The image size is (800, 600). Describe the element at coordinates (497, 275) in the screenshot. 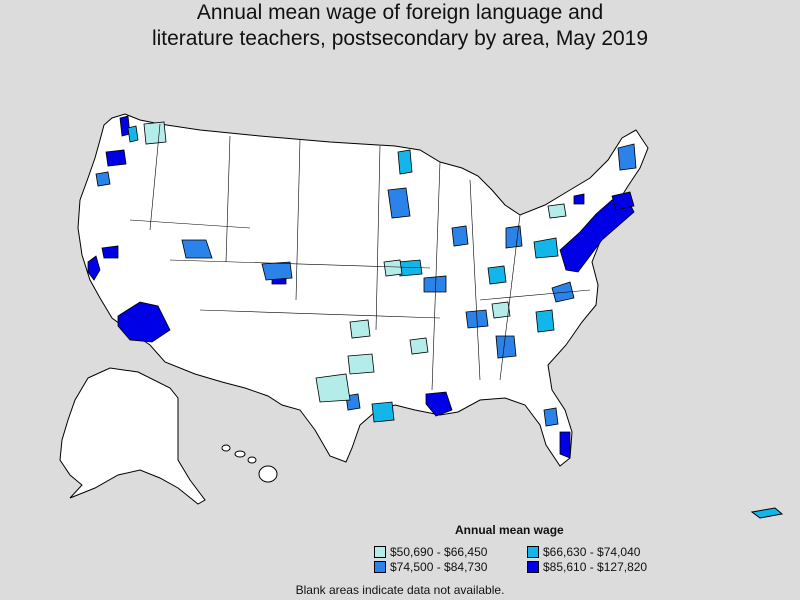

I see `area-indiana` at that location.